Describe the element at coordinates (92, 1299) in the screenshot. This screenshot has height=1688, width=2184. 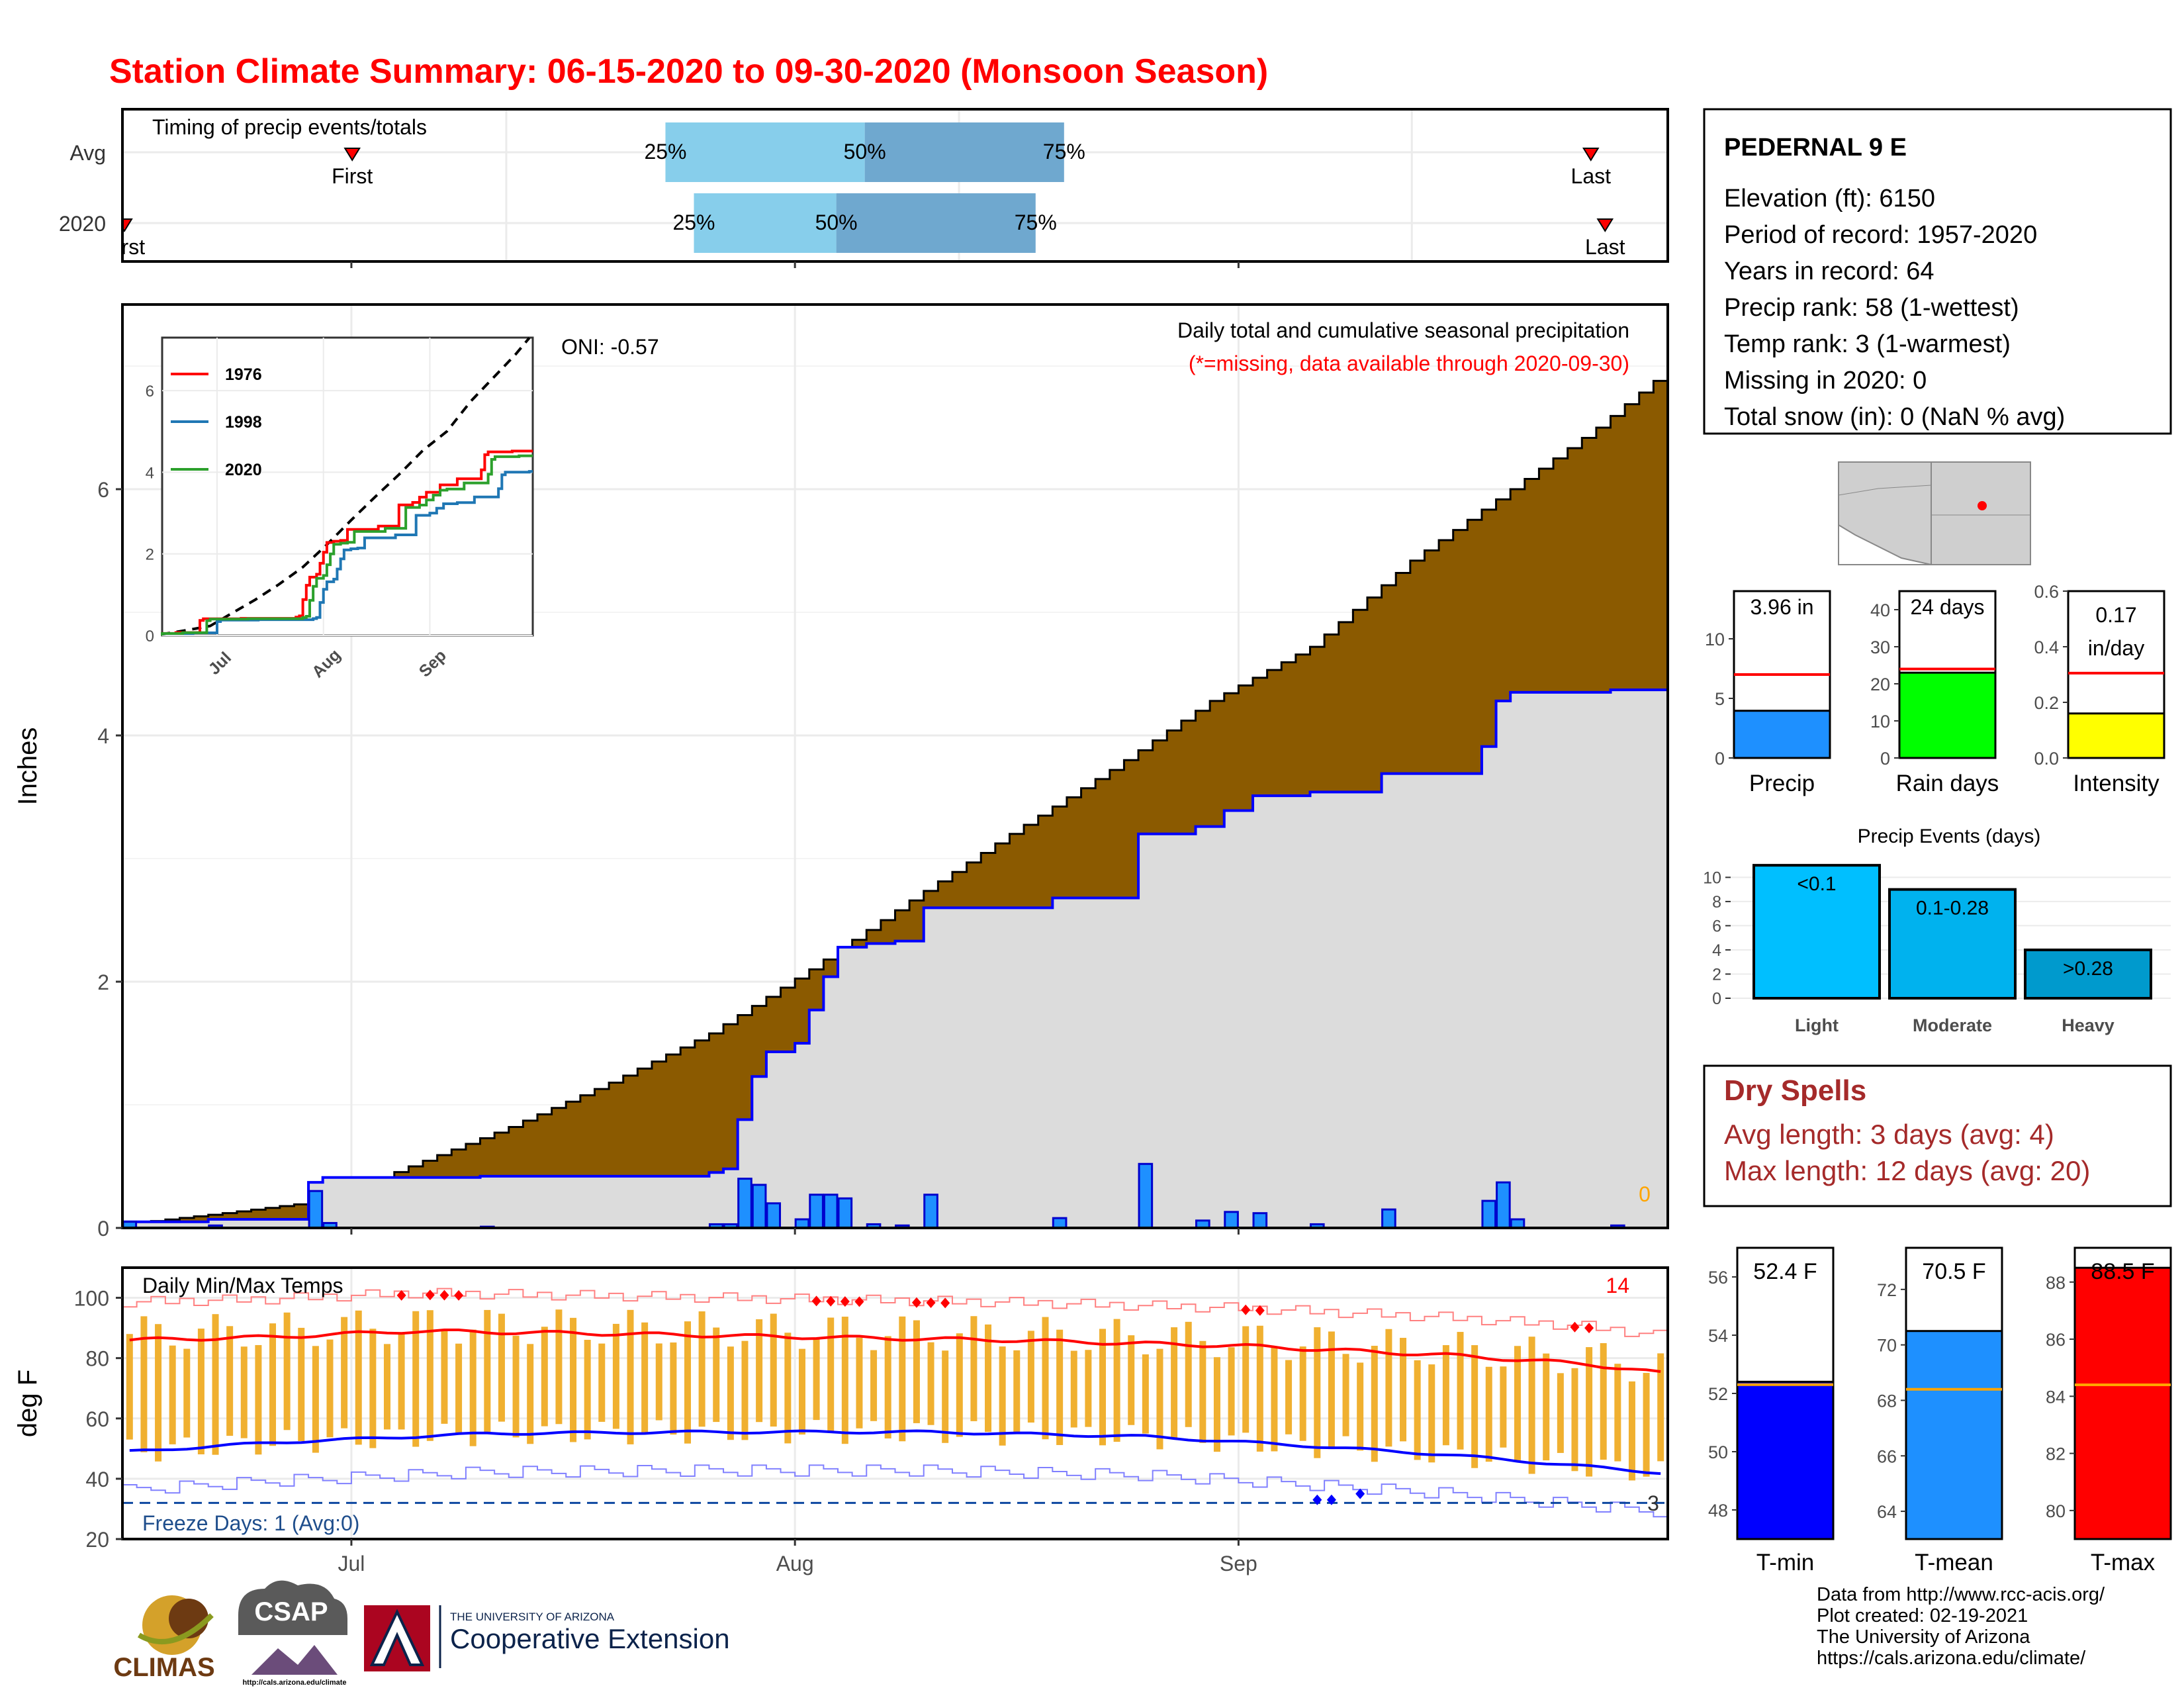
I see `temp-ytick-label: 100` at that location.